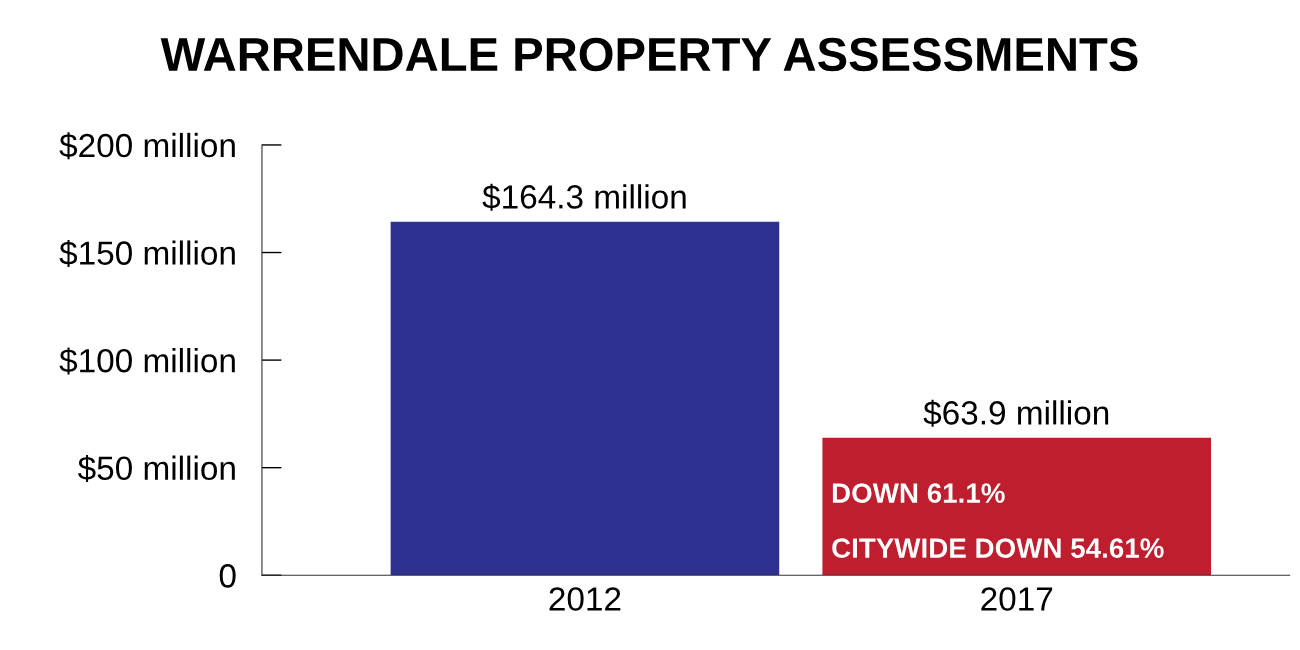  I want to click on annotation: DOWN 61.1%, so click(918, 493).